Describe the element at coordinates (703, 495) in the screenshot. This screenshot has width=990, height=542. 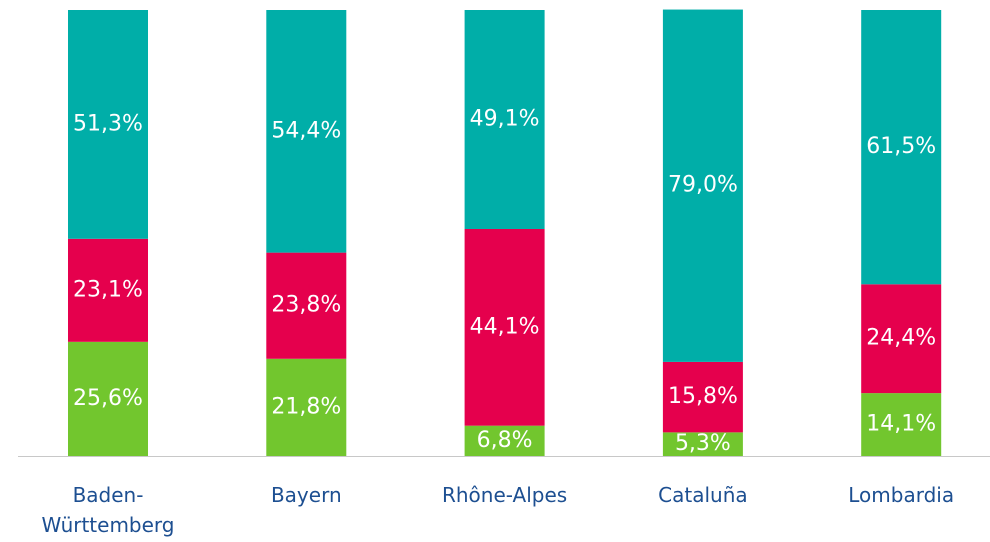
I see `x-tick-label: Cataluña` at that location.